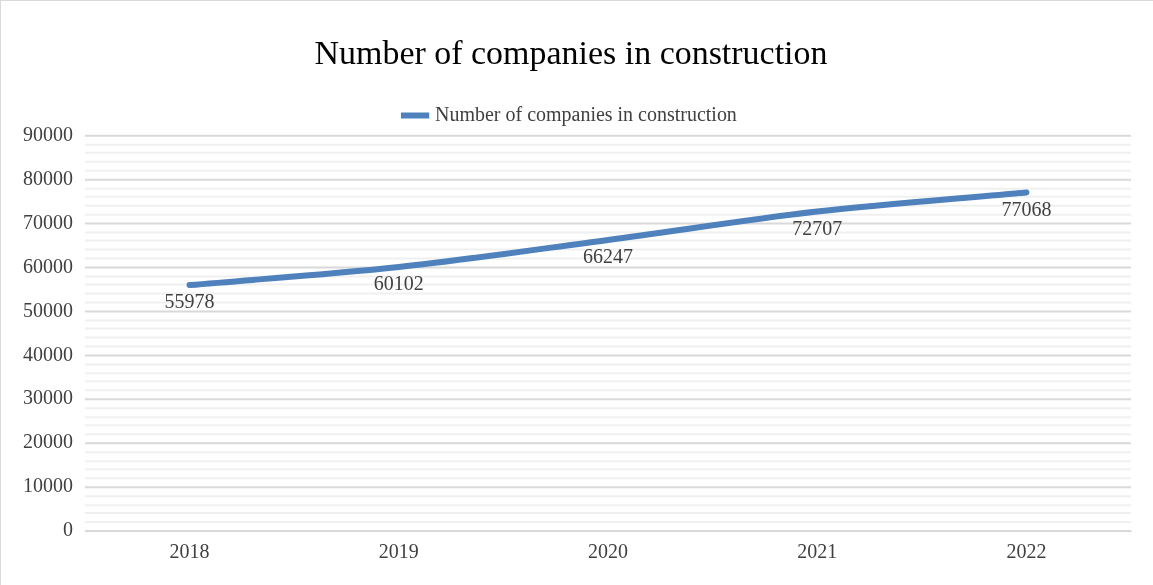 This screenshot has height=585, width=1153. I want to click on y-tick-label: 80000, so click(47, 177).